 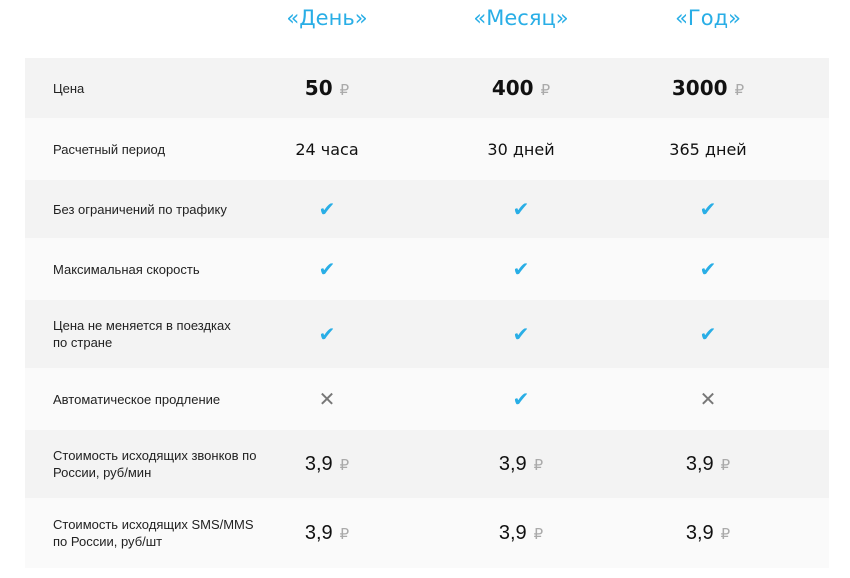 What do you see at coordinates (140, 209) in the screenshot?
I see `row-label: Без ограничений по трафику` at bounding box center [140, 209].